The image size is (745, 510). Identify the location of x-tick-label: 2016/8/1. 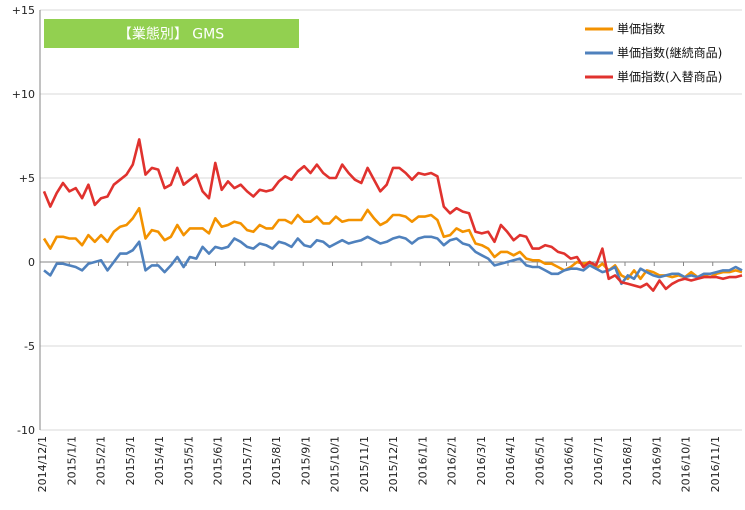
(627, 460).